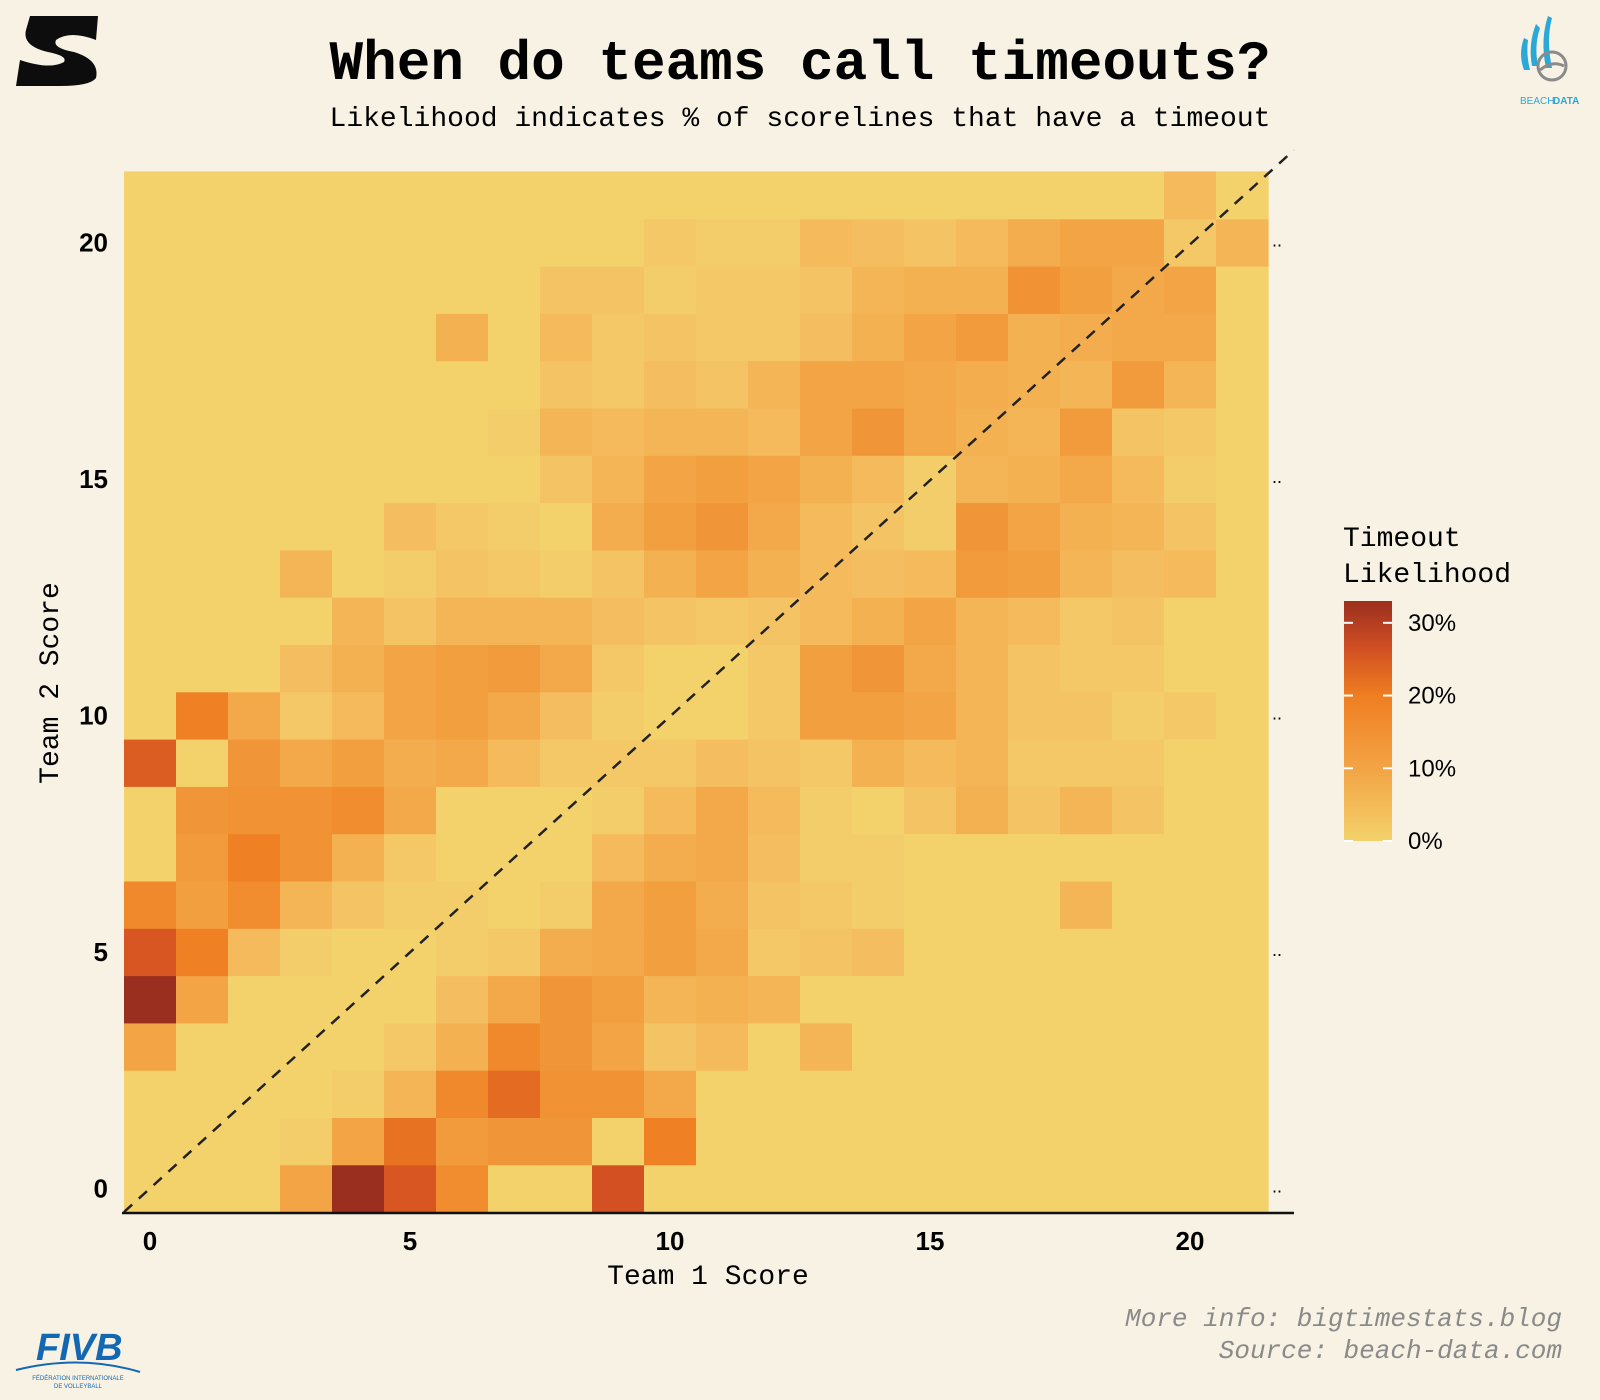  Describe the element at coordinates (1277, 477) in the screenshot. I see `right-margin-mark: ..` at that location.